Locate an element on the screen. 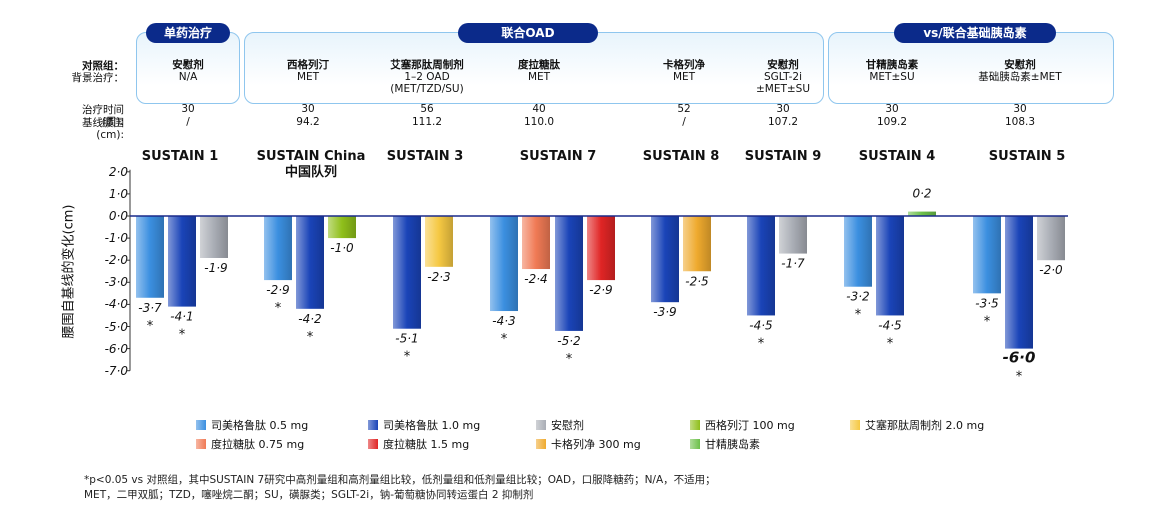  background-5-0: SGLT-2i is located at coordinates (783, 77).